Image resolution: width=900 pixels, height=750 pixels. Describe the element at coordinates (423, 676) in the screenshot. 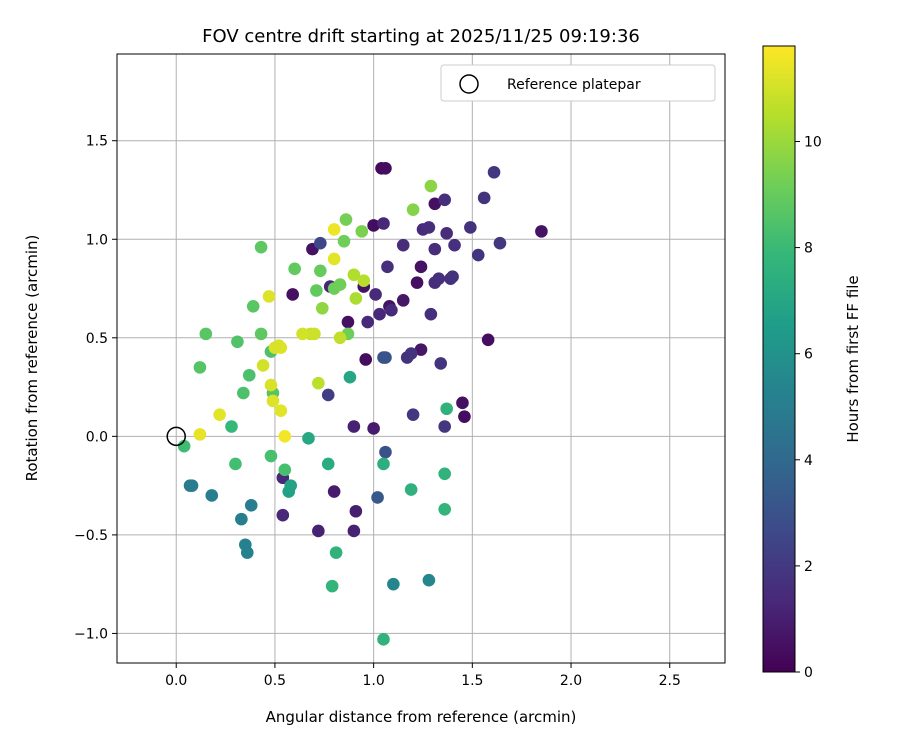

I see `x-axis-ticks: 0.0 0.5 1.0 1.5 2.0 2.5` at that location.